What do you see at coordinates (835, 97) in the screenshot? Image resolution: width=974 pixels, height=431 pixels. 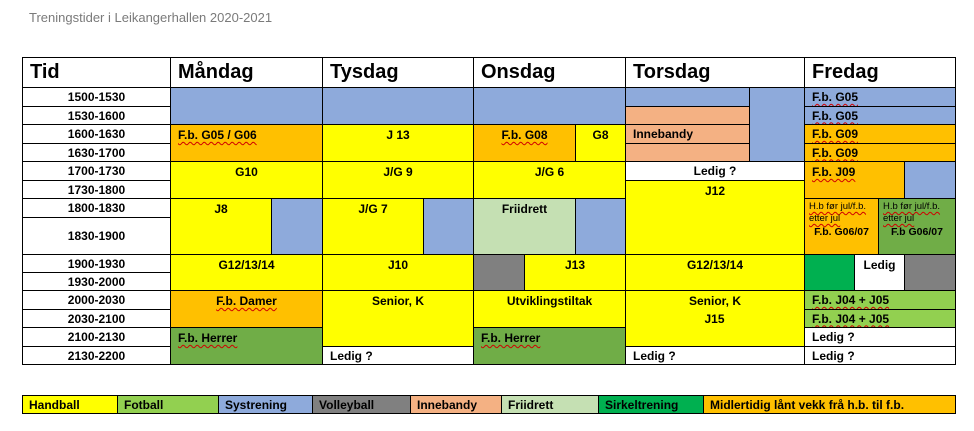 I see `fre-g05-a-label: F.b. G05` at bounding box center [835, 97].